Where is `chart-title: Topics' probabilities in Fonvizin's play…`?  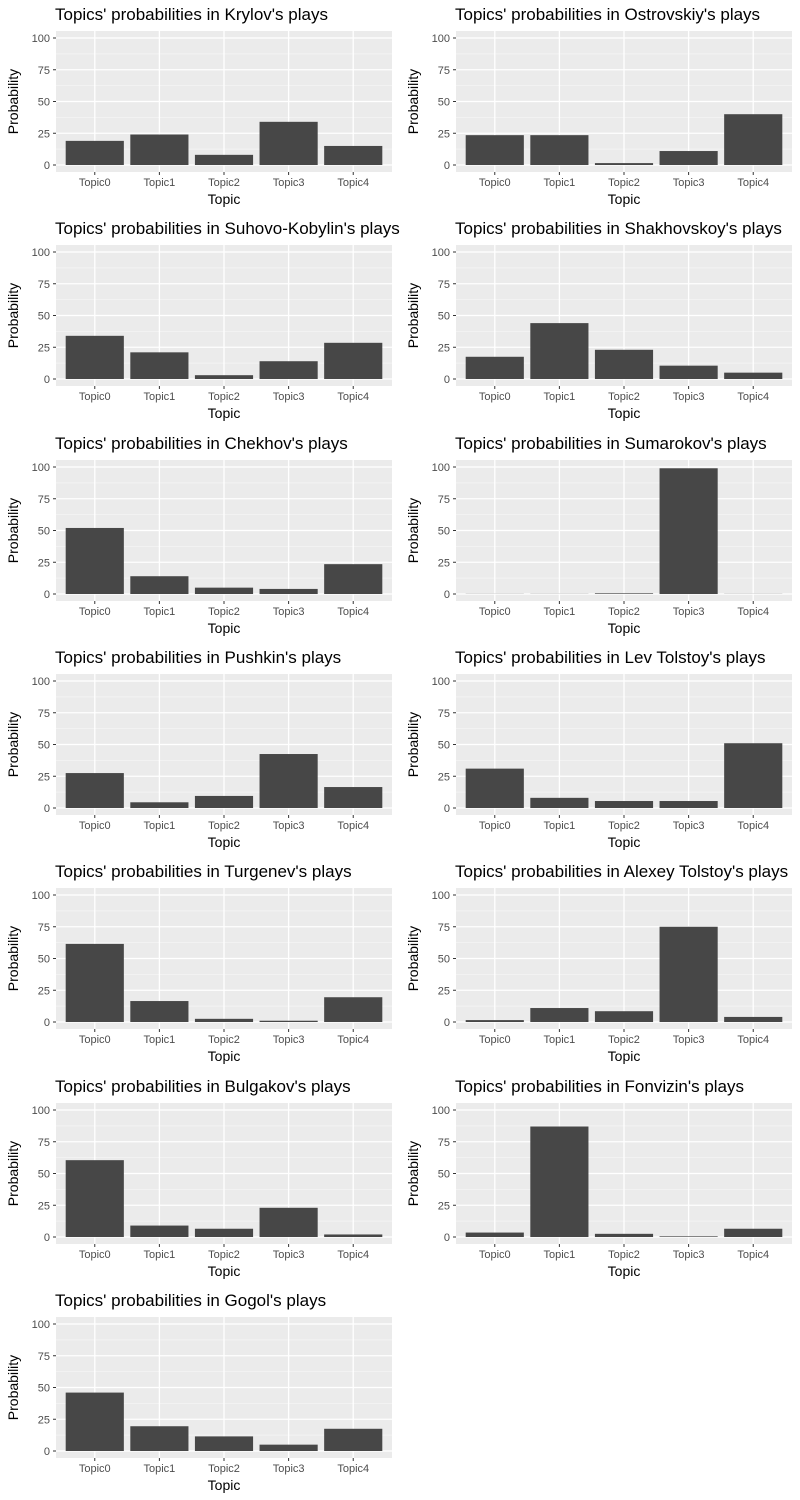
chart-title: Topics' probabilities in Fonvizin's play… is located at coordinates (599, 1086).